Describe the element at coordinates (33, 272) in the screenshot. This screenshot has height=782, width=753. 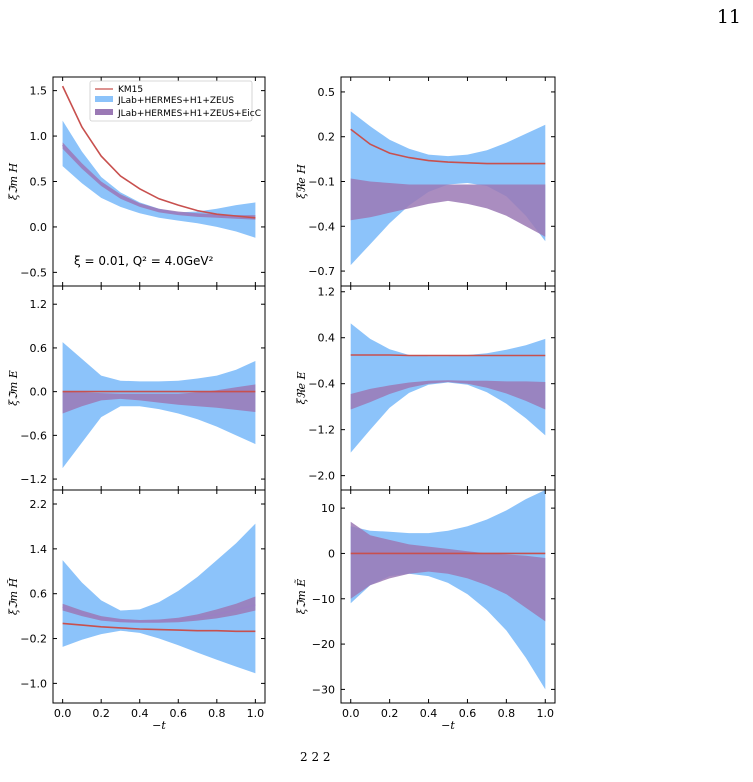
I see `y-tick-label: −0.5` at that location.